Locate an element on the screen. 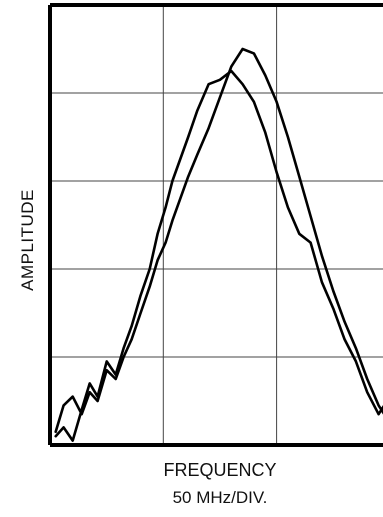 Image resolution: width=383 pixels, height=517 pixels. x-axis-scale-label: 50 MHz/DIV. is located at coordinates (220, 497).